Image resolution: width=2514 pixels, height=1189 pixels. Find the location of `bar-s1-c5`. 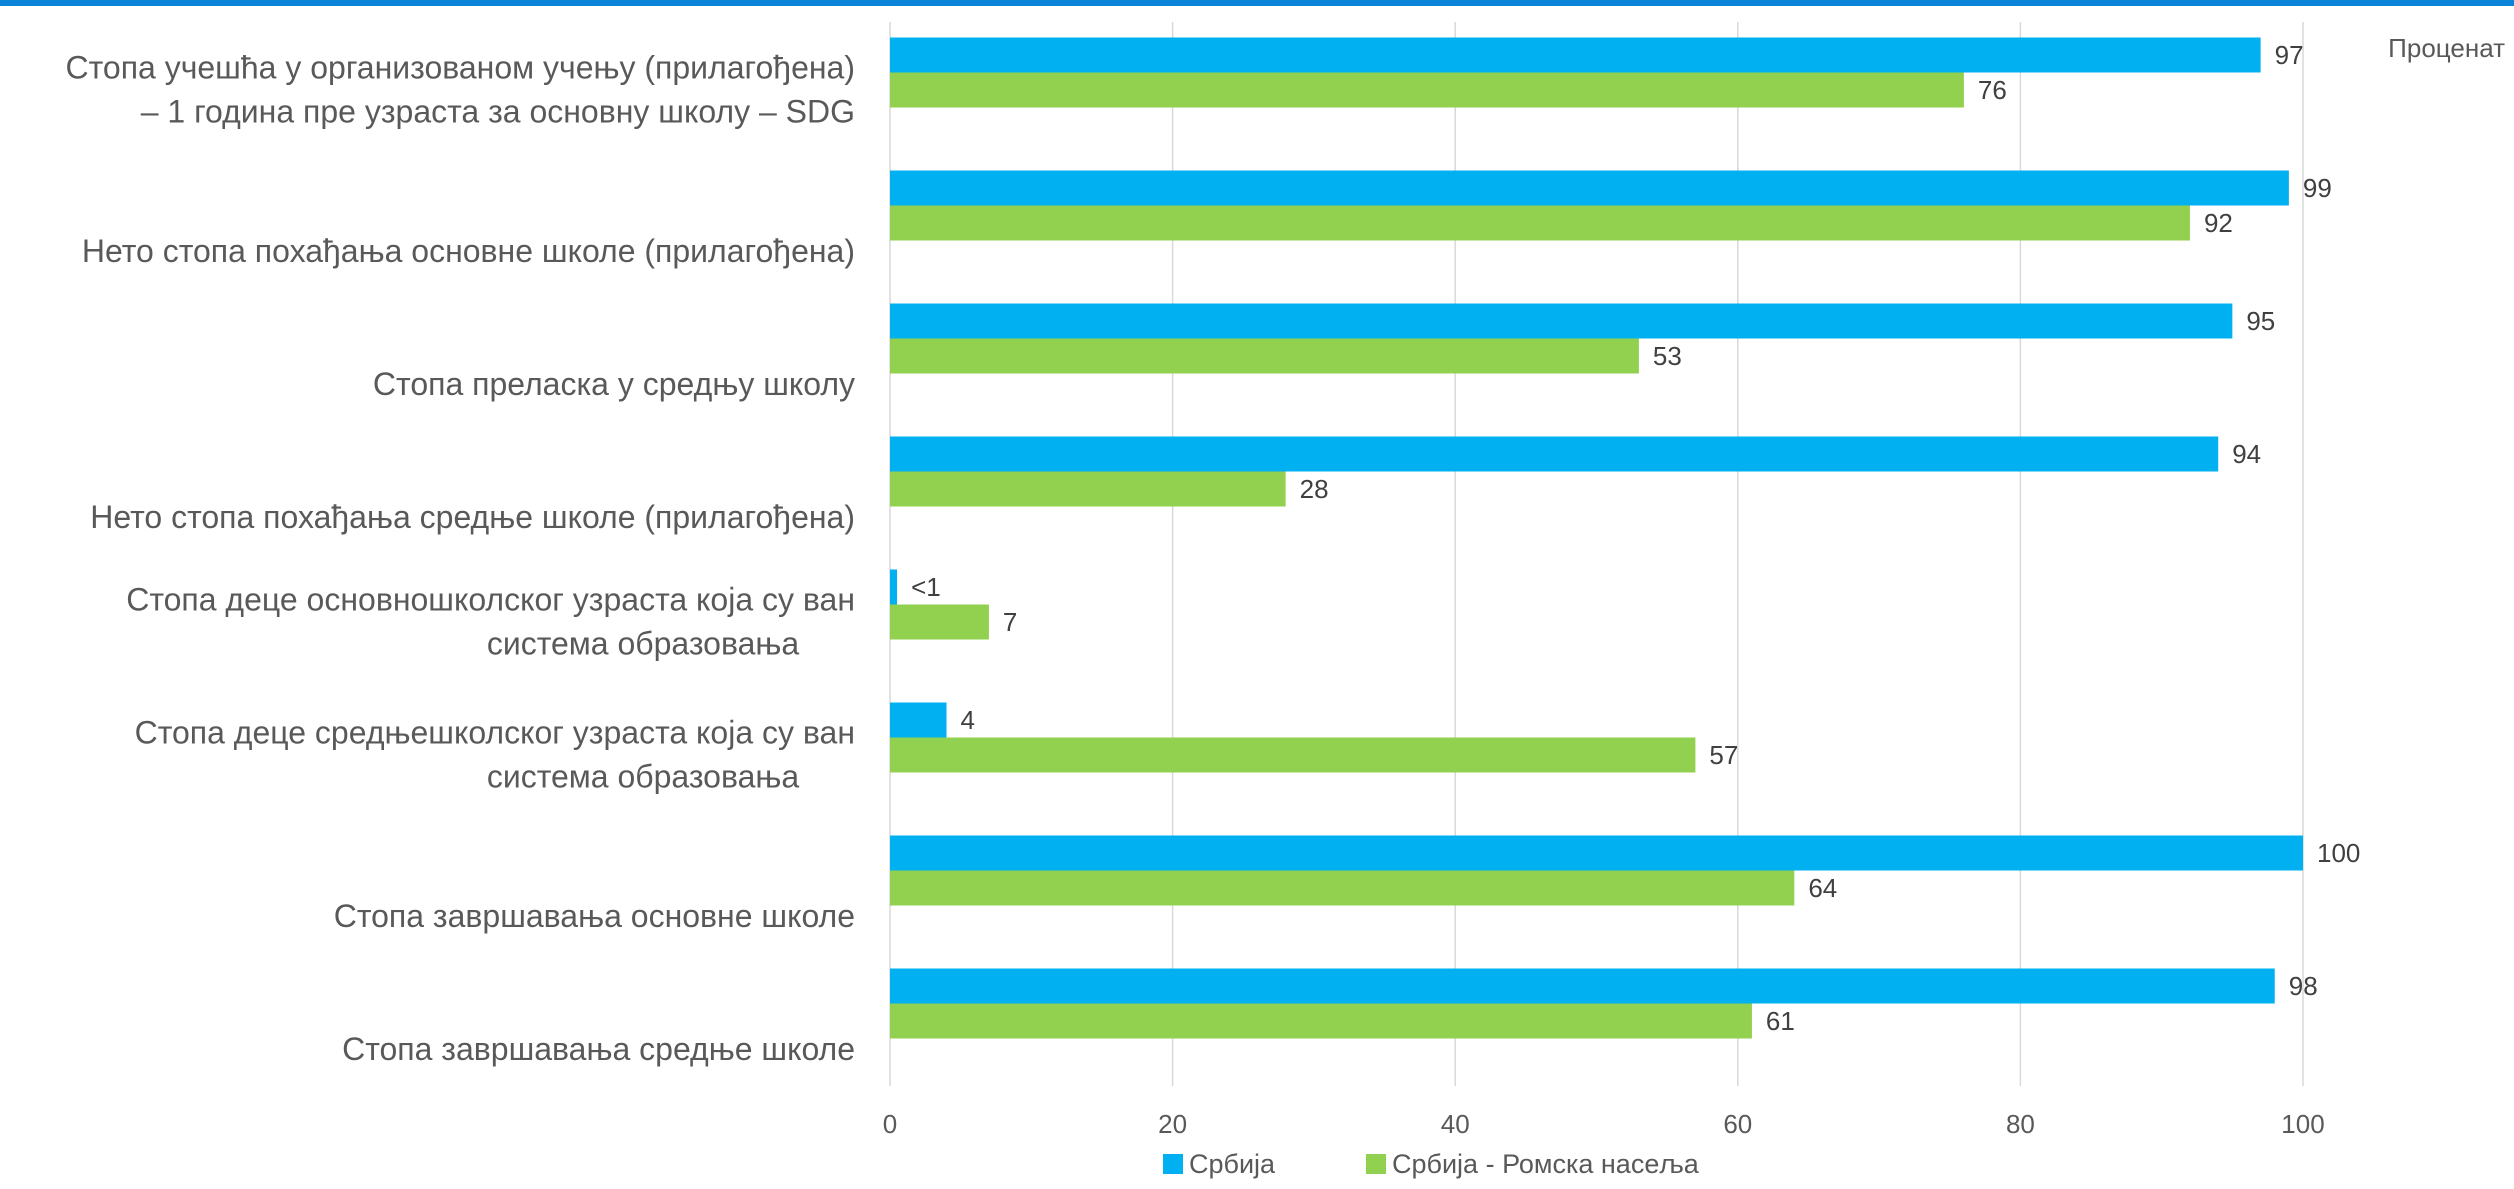

bar-s1-c5 is located at coordinates (1293, 755).